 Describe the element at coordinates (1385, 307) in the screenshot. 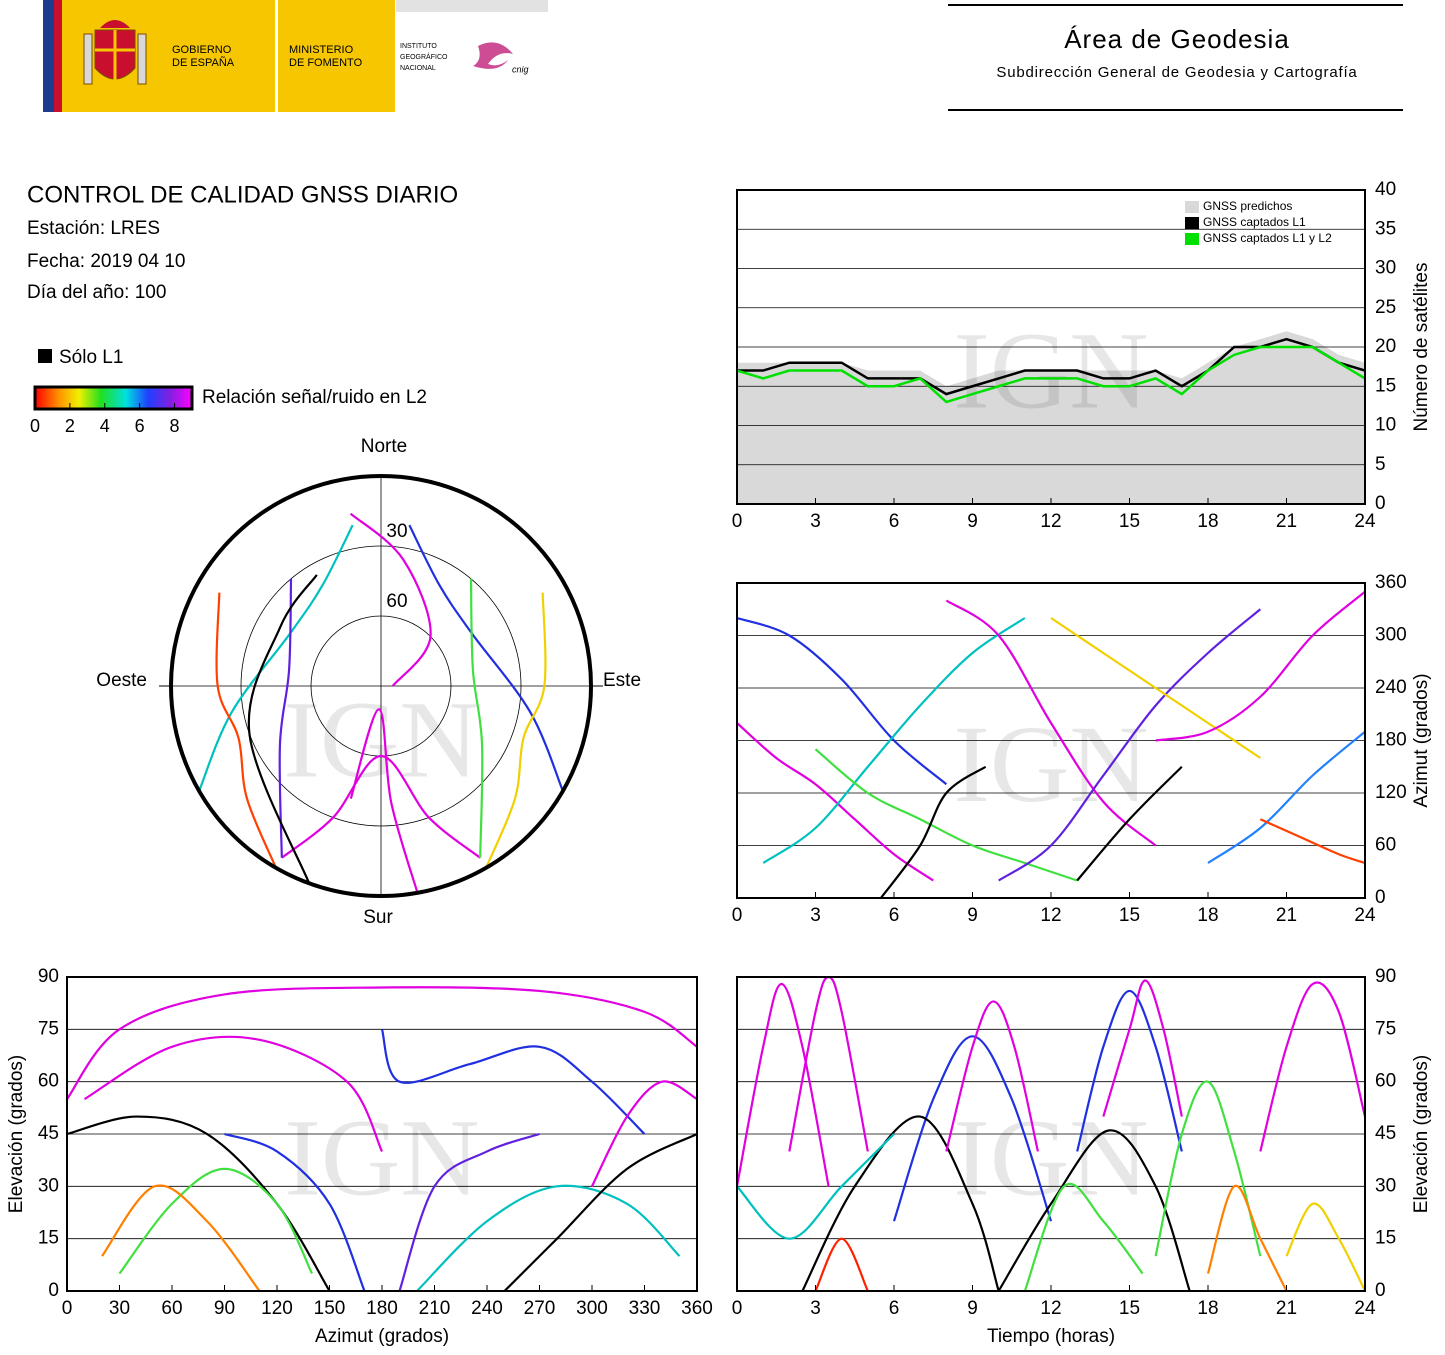

I see `y-tick-label: 25` at that location.